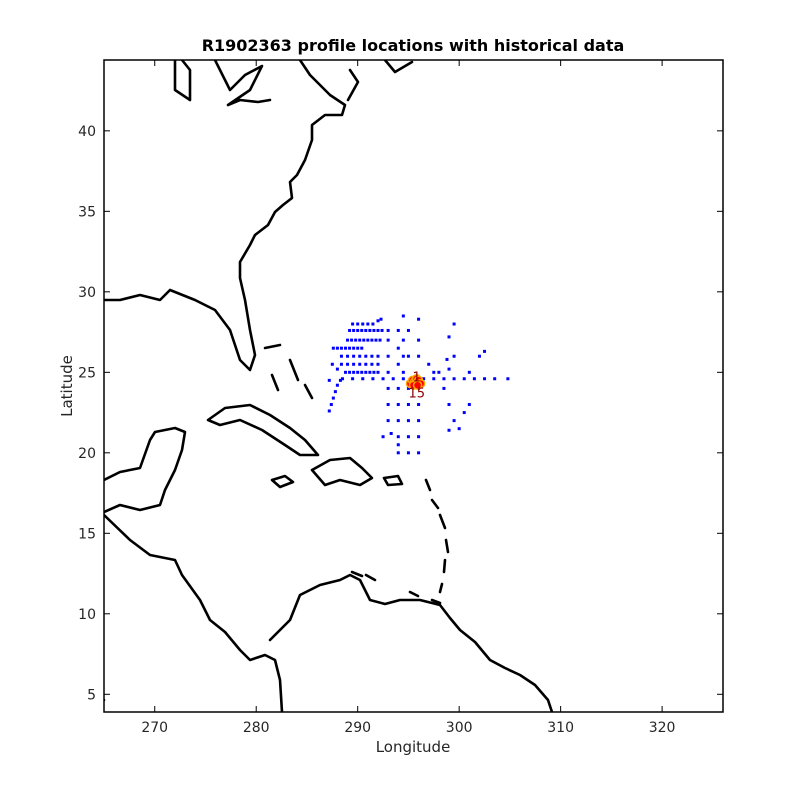 This screenshot has height=800, width=800. I want to click on profile-label-last: 15, so click(416, 394).